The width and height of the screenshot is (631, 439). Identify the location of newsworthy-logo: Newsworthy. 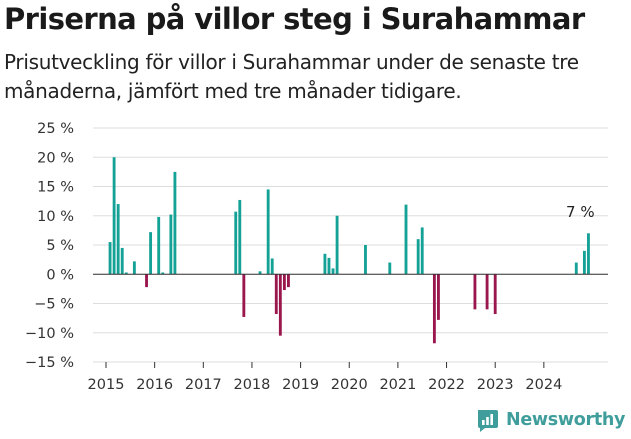
(550, 420).